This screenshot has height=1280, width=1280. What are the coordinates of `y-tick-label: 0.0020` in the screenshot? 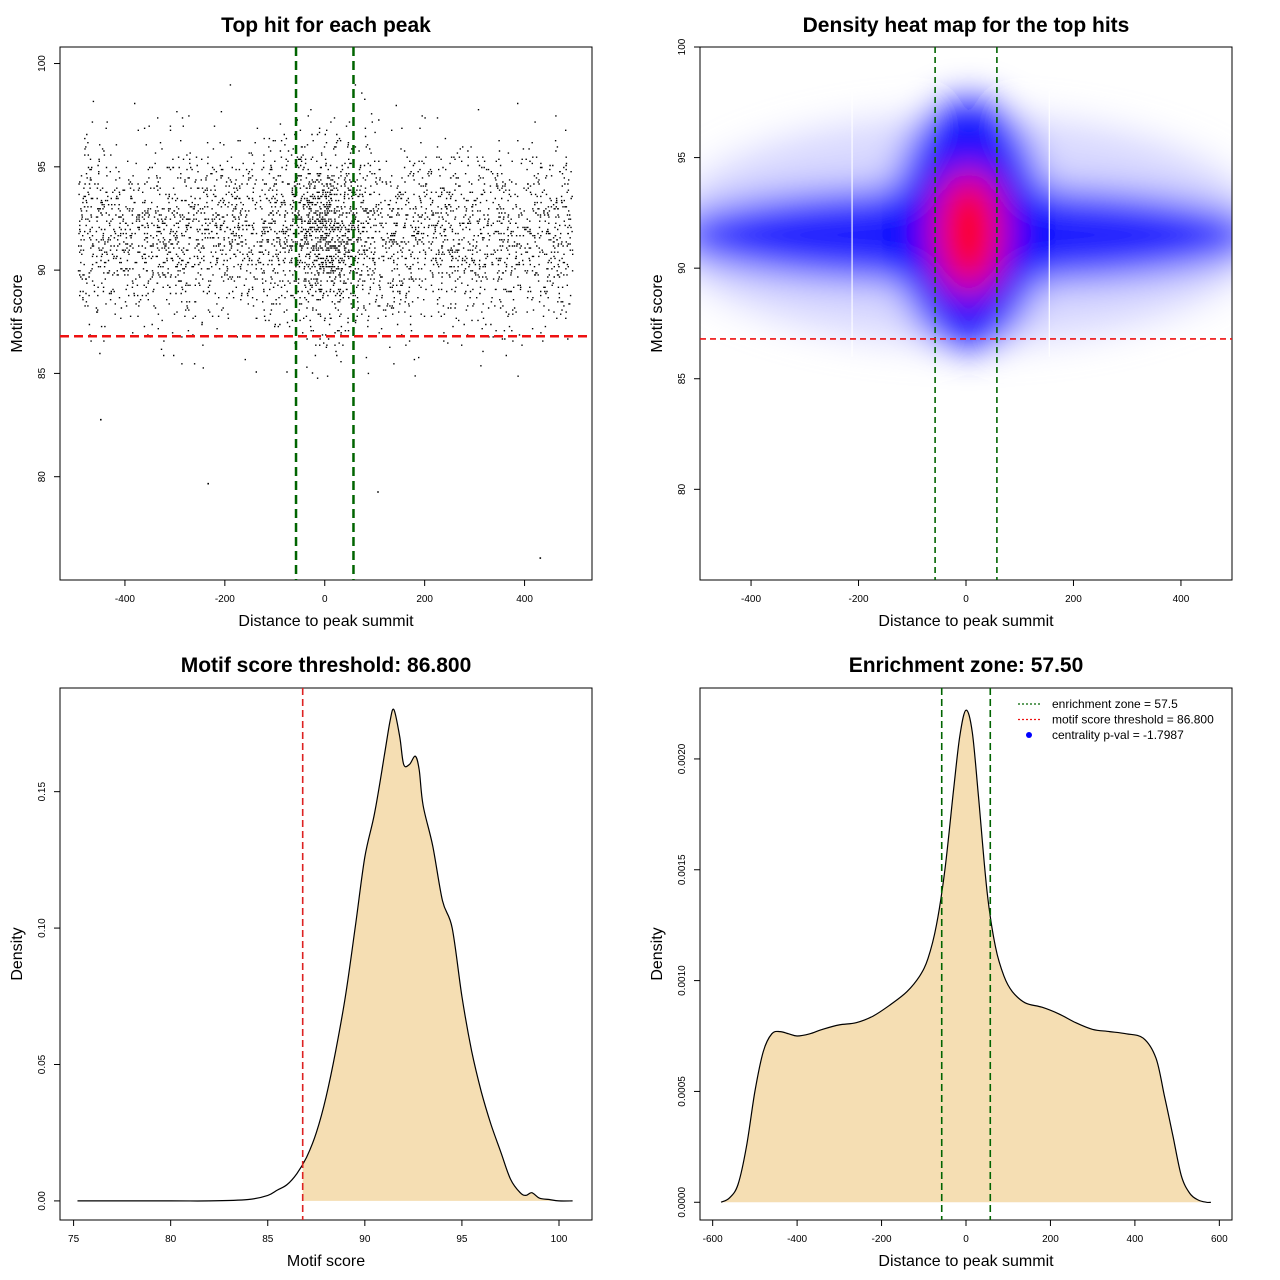 It's located at (682, 758).